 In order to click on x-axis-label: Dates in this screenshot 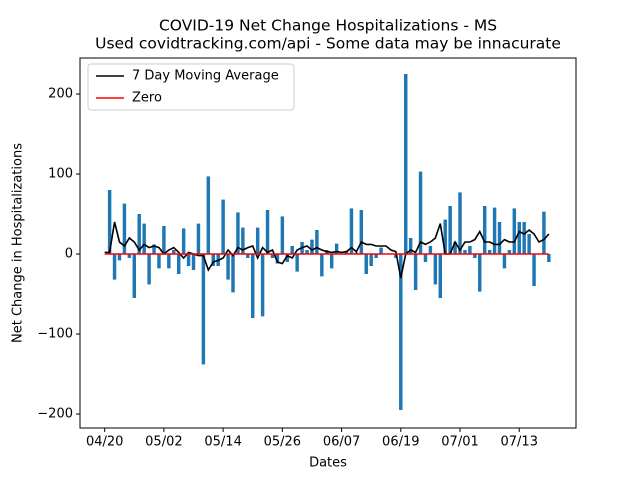, I will do `click(328, 463)`.